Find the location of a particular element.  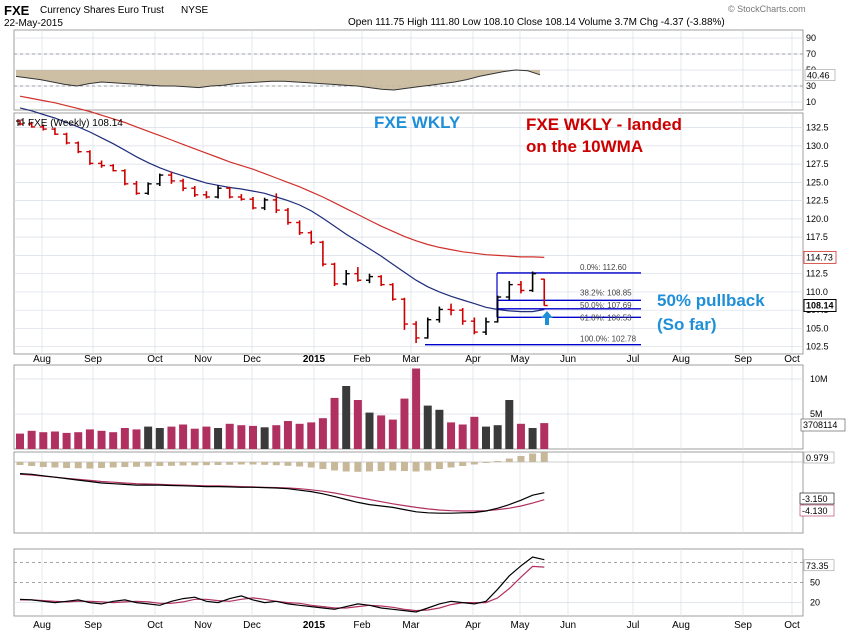

panel-frame-vol is located at coordinates (408, 407).